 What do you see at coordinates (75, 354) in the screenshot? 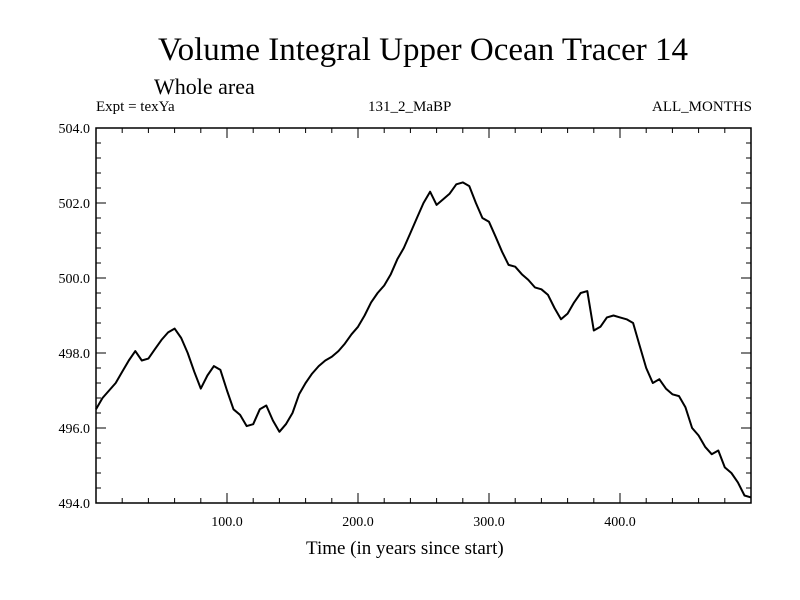
I see `y-tick-label: 498.0` at bounding box center [75, 354].